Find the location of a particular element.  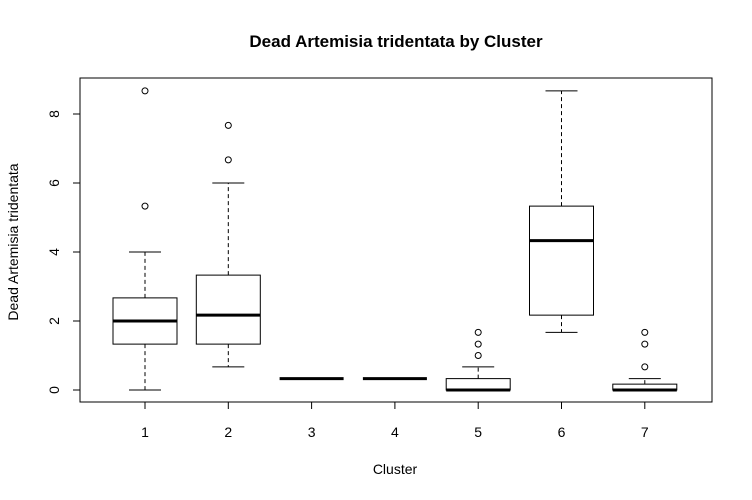

x-tick-label: 1 is located at coordinates (145, 432).